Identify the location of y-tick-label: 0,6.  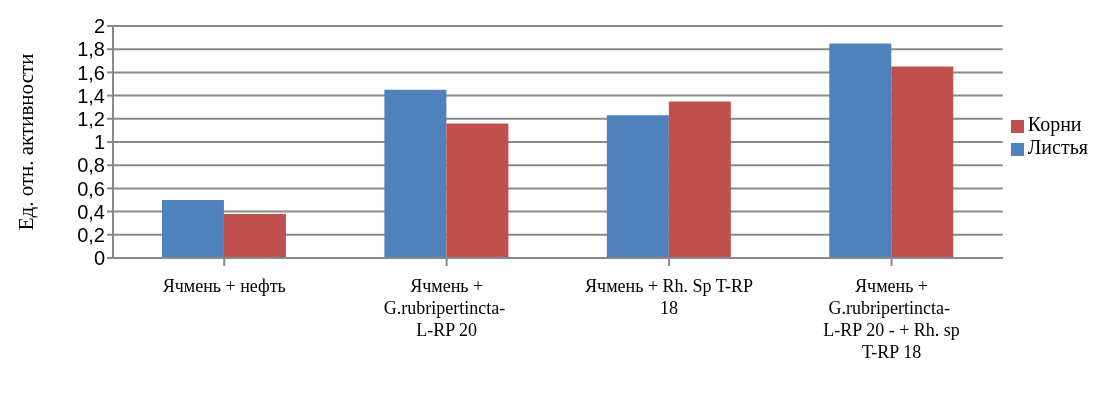
(91, 188).